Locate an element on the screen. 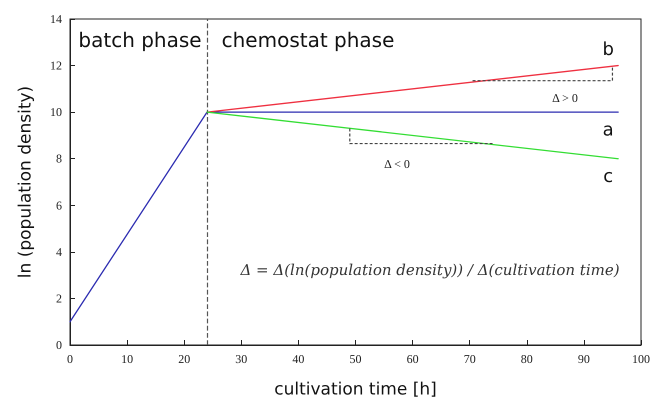 This screenshot has width=660, height=403. y-tick-label: 8 is located at coordinates (59, 159).